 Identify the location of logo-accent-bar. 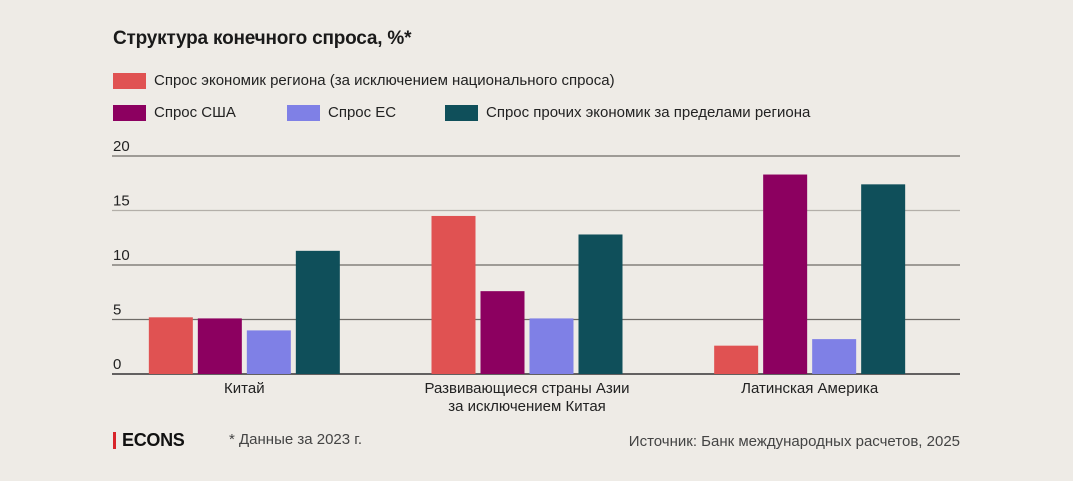
(114, 440).